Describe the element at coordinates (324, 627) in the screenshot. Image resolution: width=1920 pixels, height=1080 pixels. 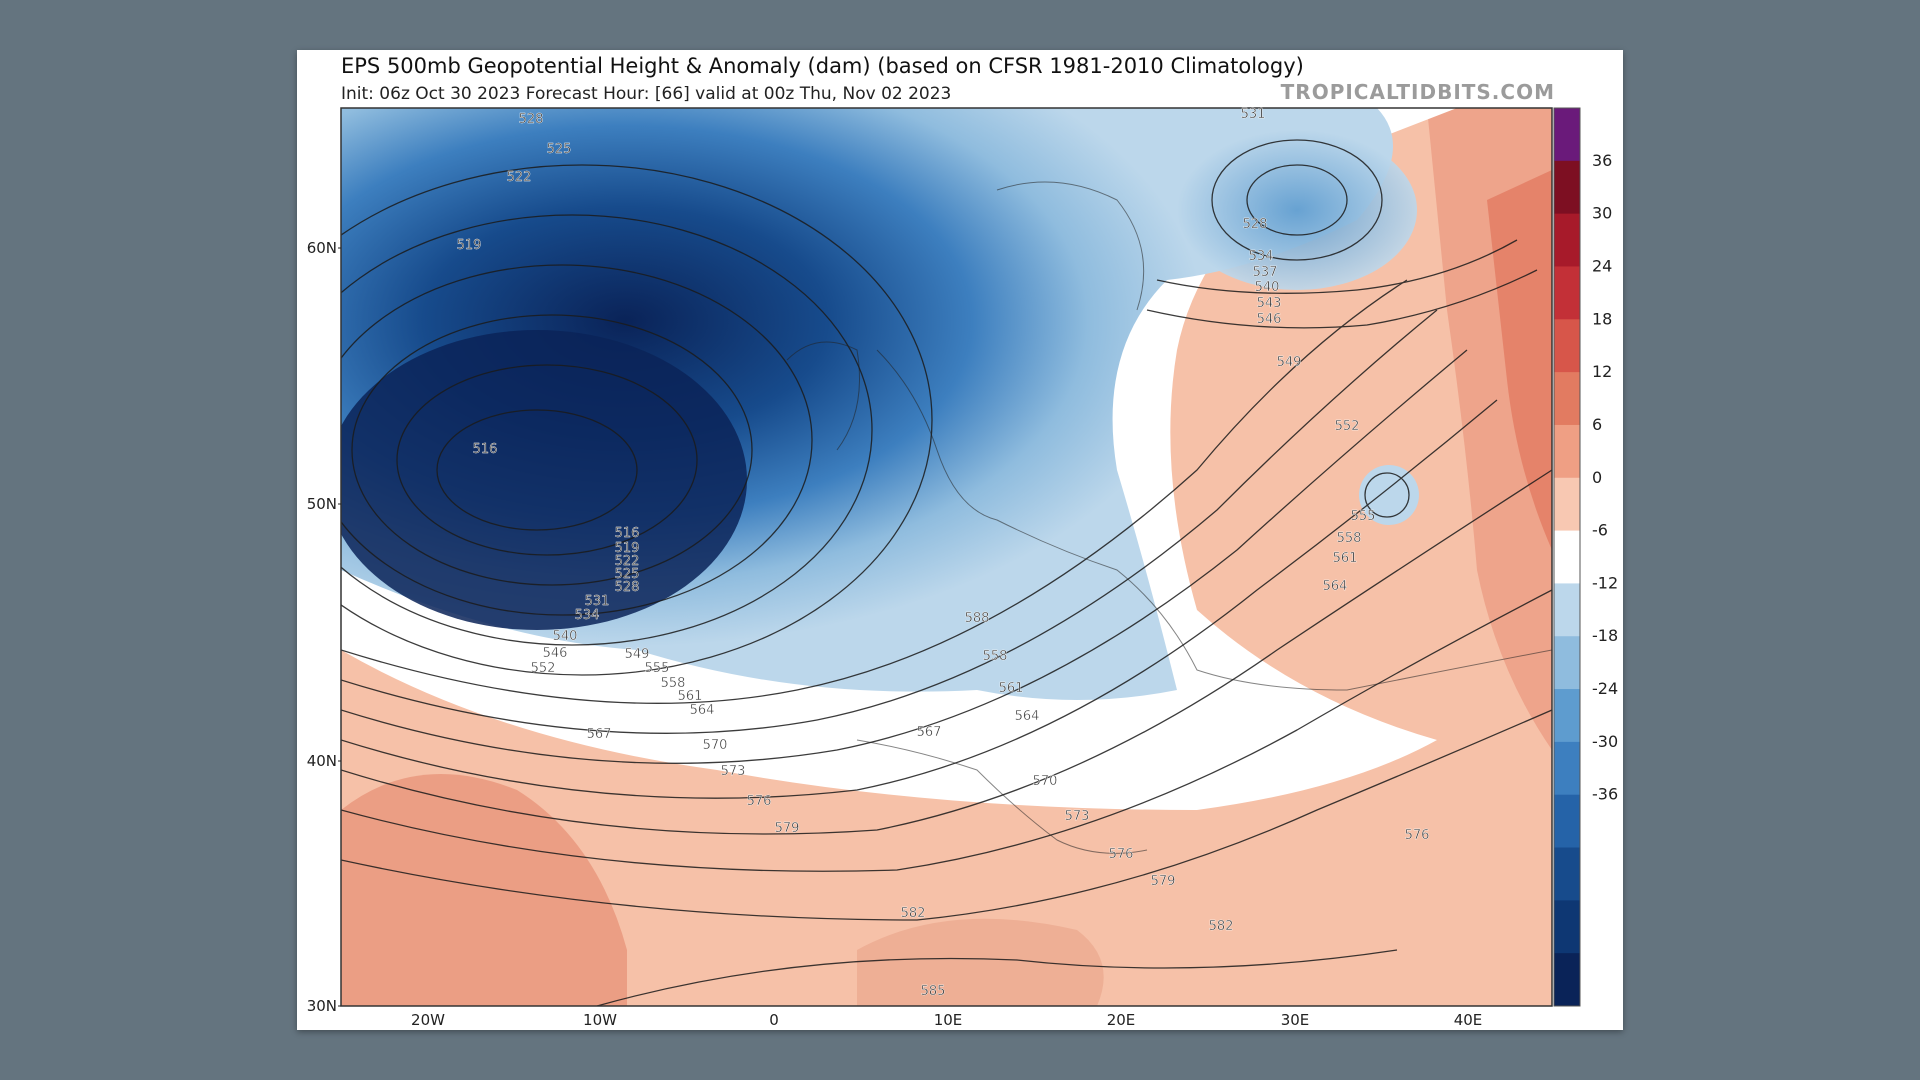
I see `latitude-labels: 60N 50N 40N 30N` at that location.